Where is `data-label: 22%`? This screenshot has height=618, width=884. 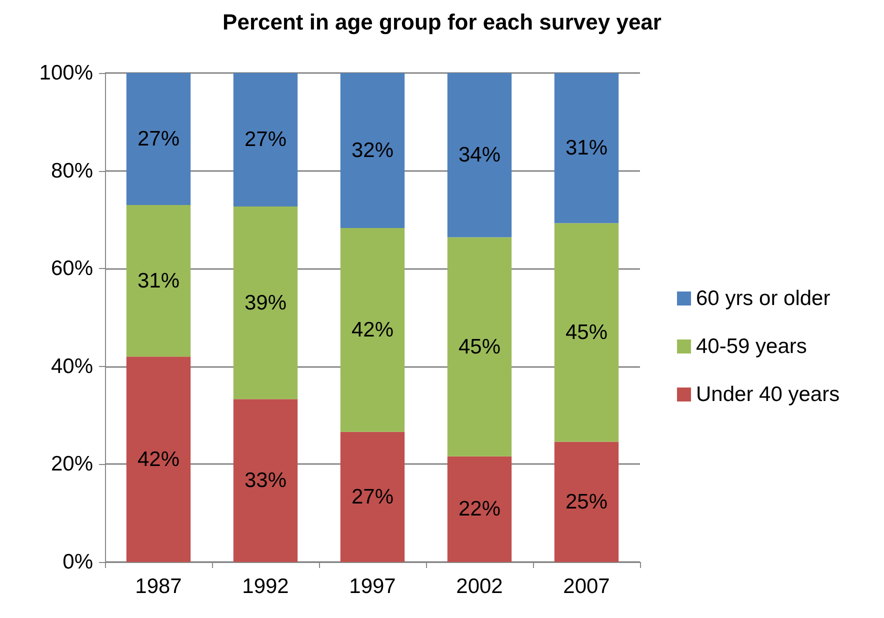 data-label: 22% is located at coordinates (479, 509).